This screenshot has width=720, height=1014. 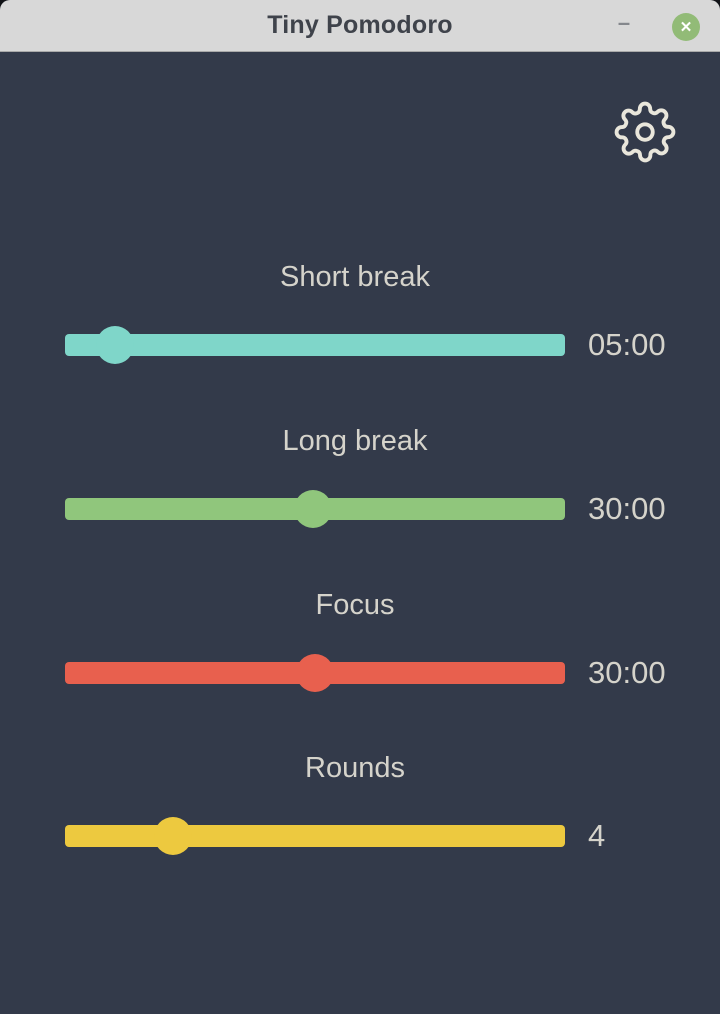 What do you see at coordinates (360, 647) in the screenshot?
I see `focus-group: Focus 30:00` at bounding box center [360, 647].